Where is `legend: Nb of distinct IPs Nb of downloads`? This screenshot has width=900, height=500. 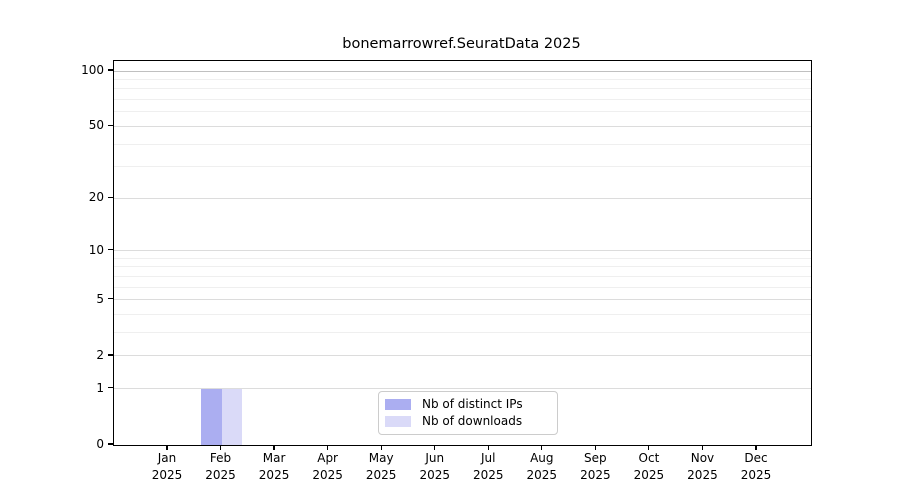
legend: Nb of distinct IPs Nb of downloads is located at coordinates (468, 413).